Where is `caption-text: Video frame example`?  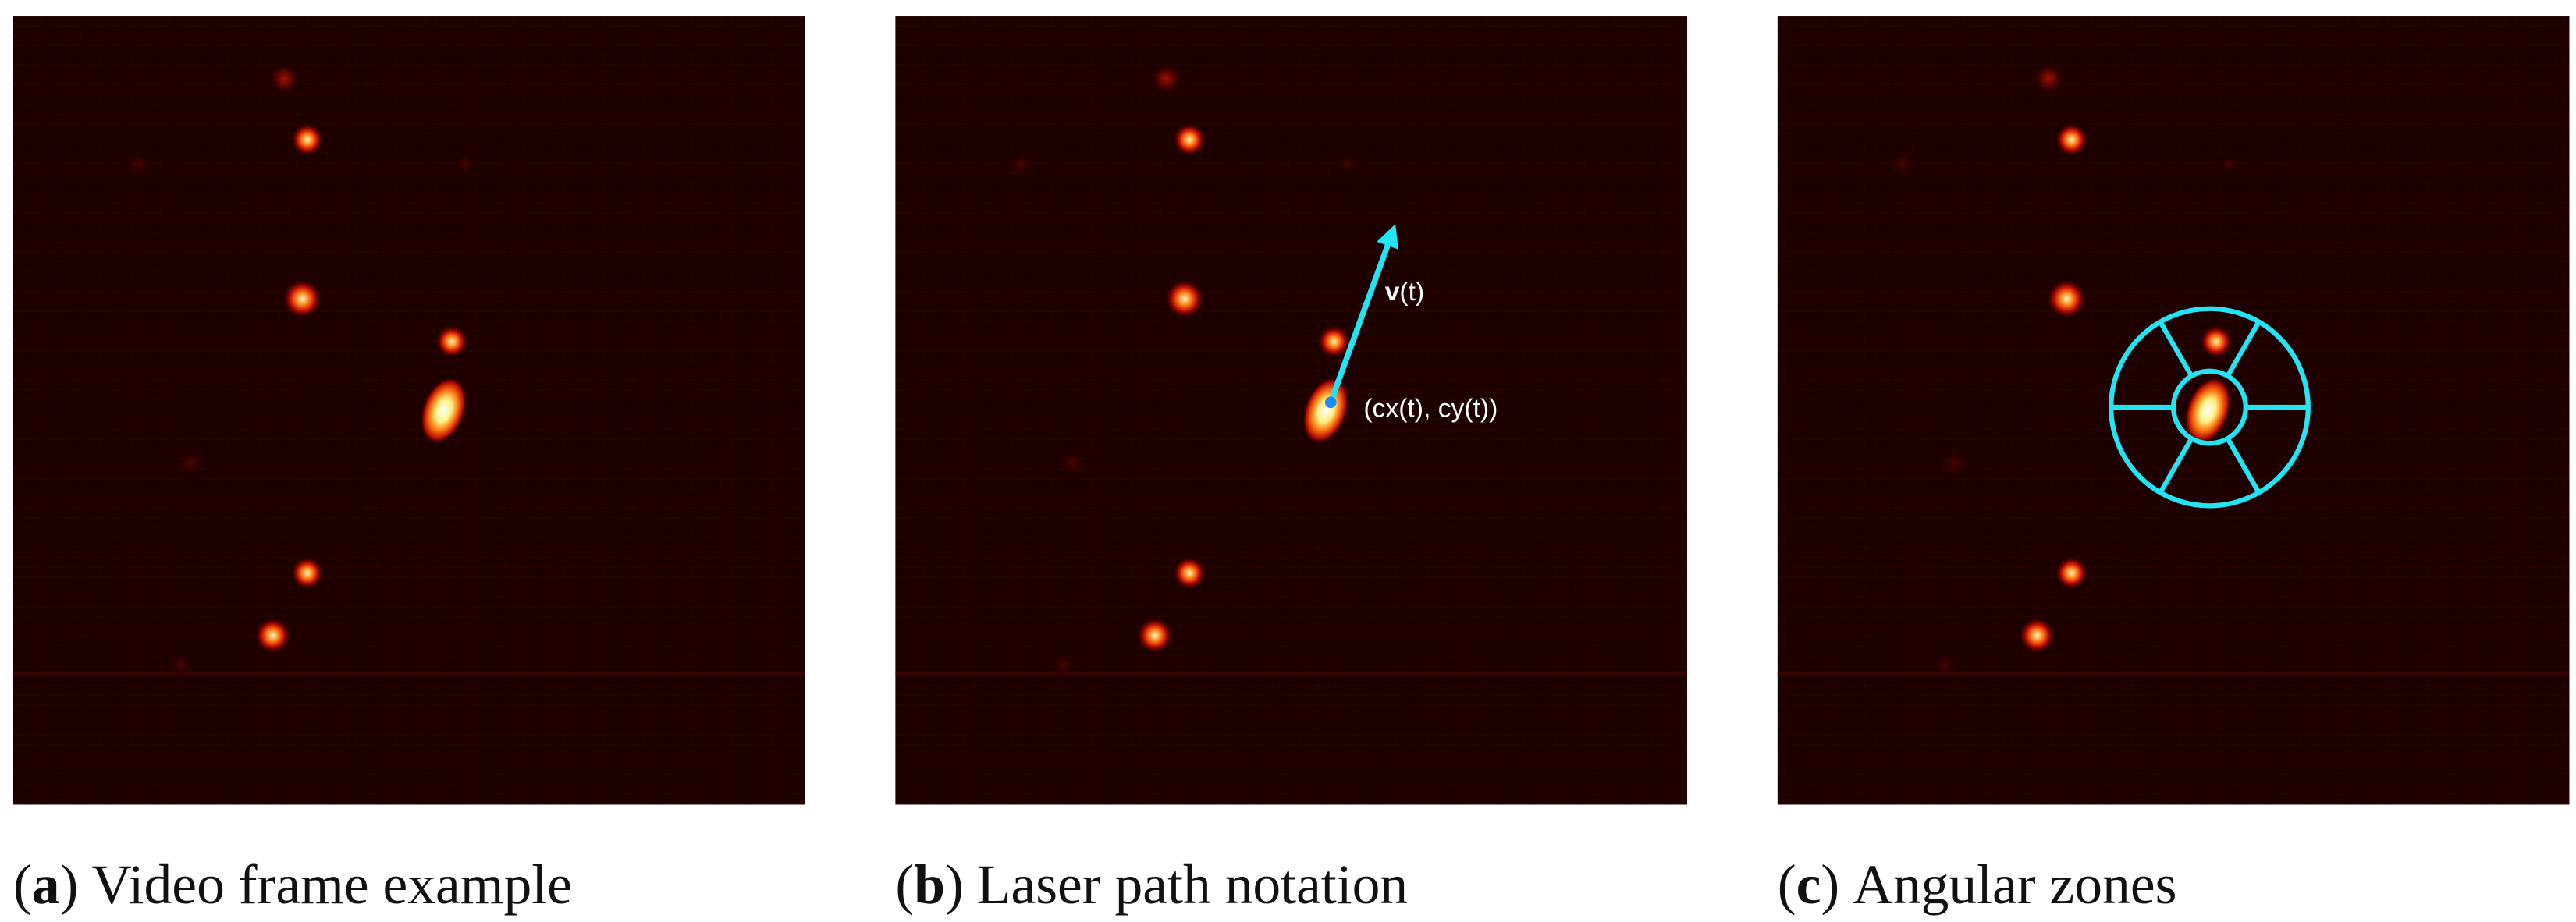 caption-text: Video frame example is located at coordinates (331, 885).